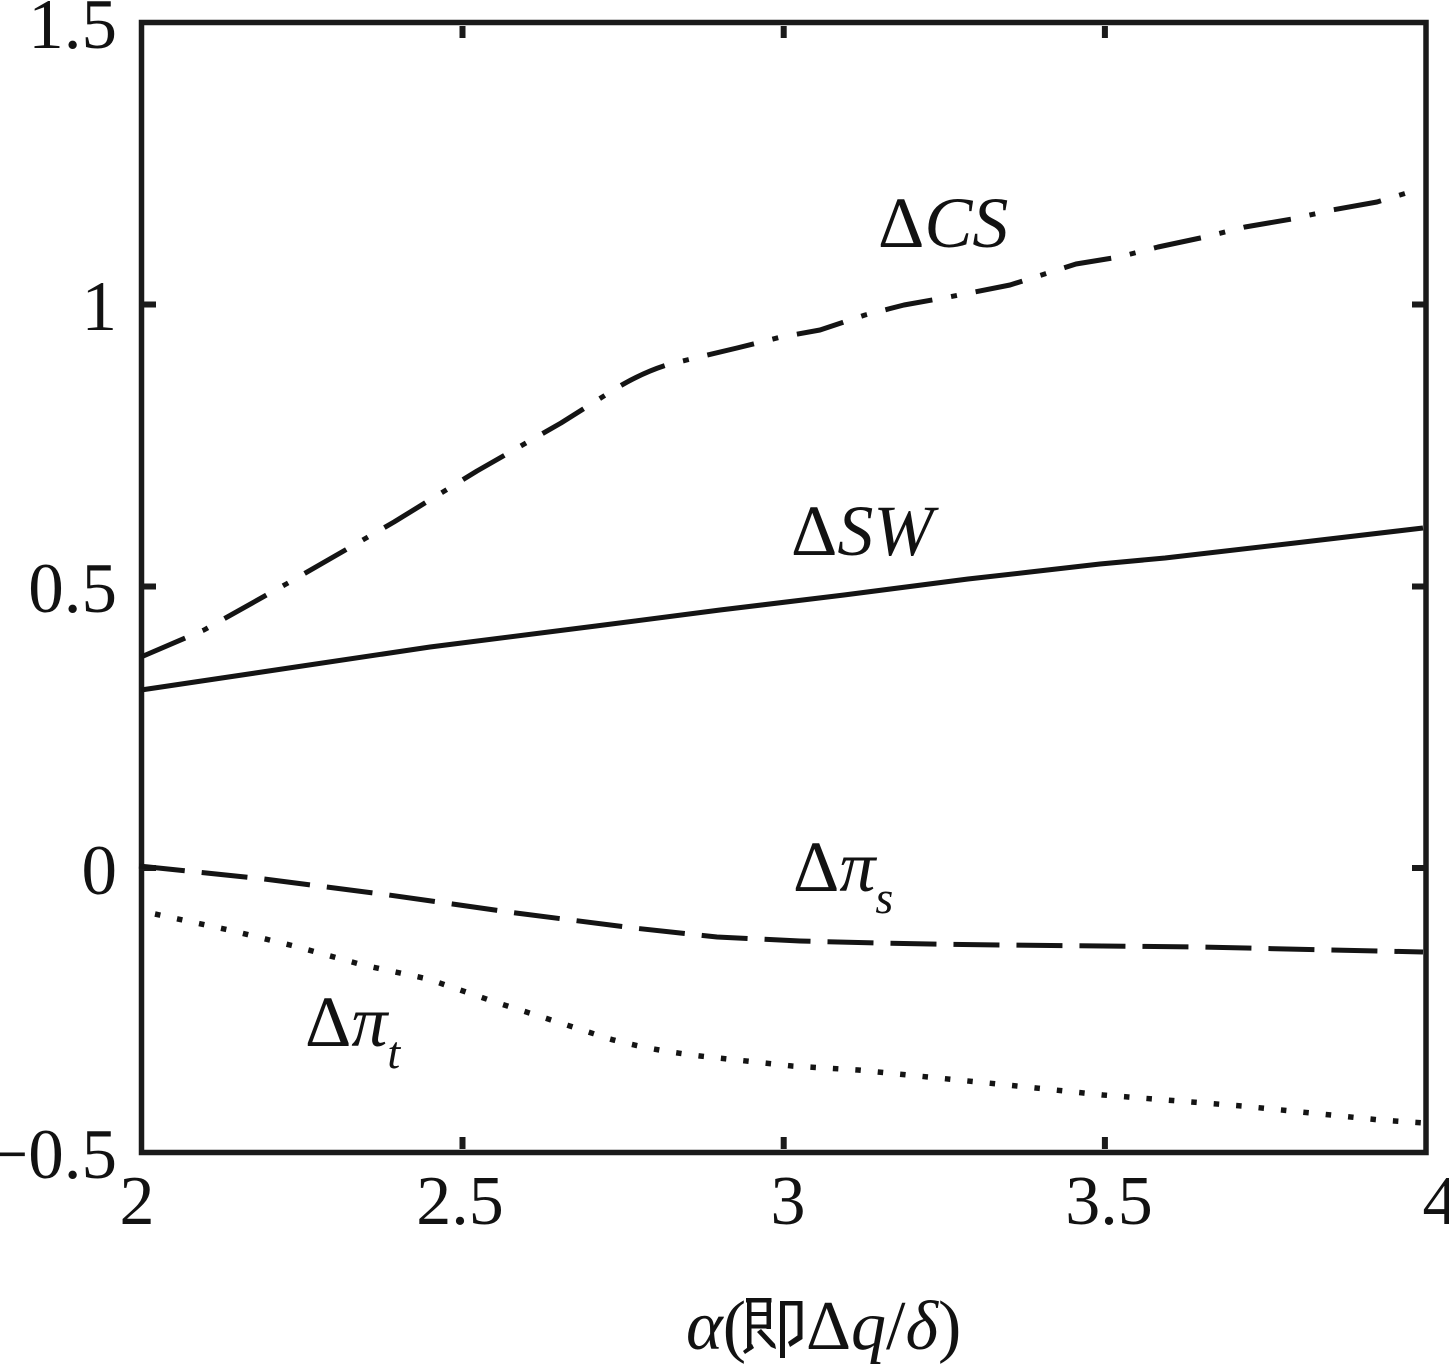 The width and height of the screenshot is (1449, 1365). Describe the element at coordinates (883, 1326) in the screenshot. I see `svg-text: Δq/δ)` at that location.